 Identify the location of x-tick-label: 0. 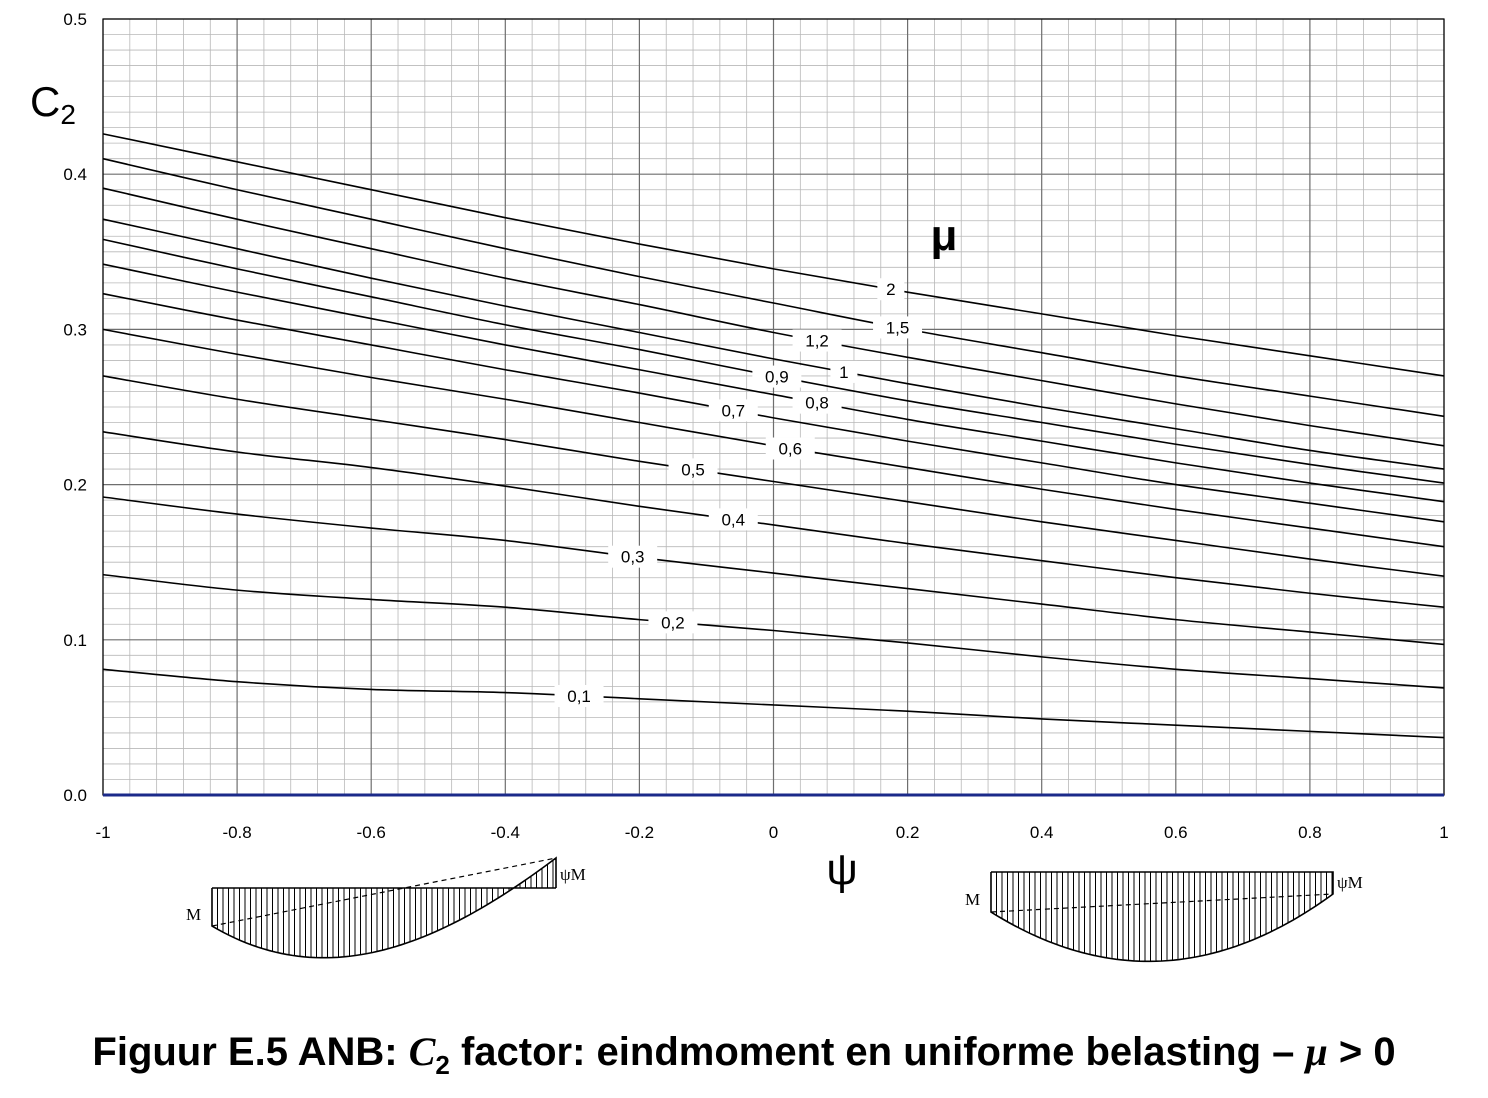
(773, 832).